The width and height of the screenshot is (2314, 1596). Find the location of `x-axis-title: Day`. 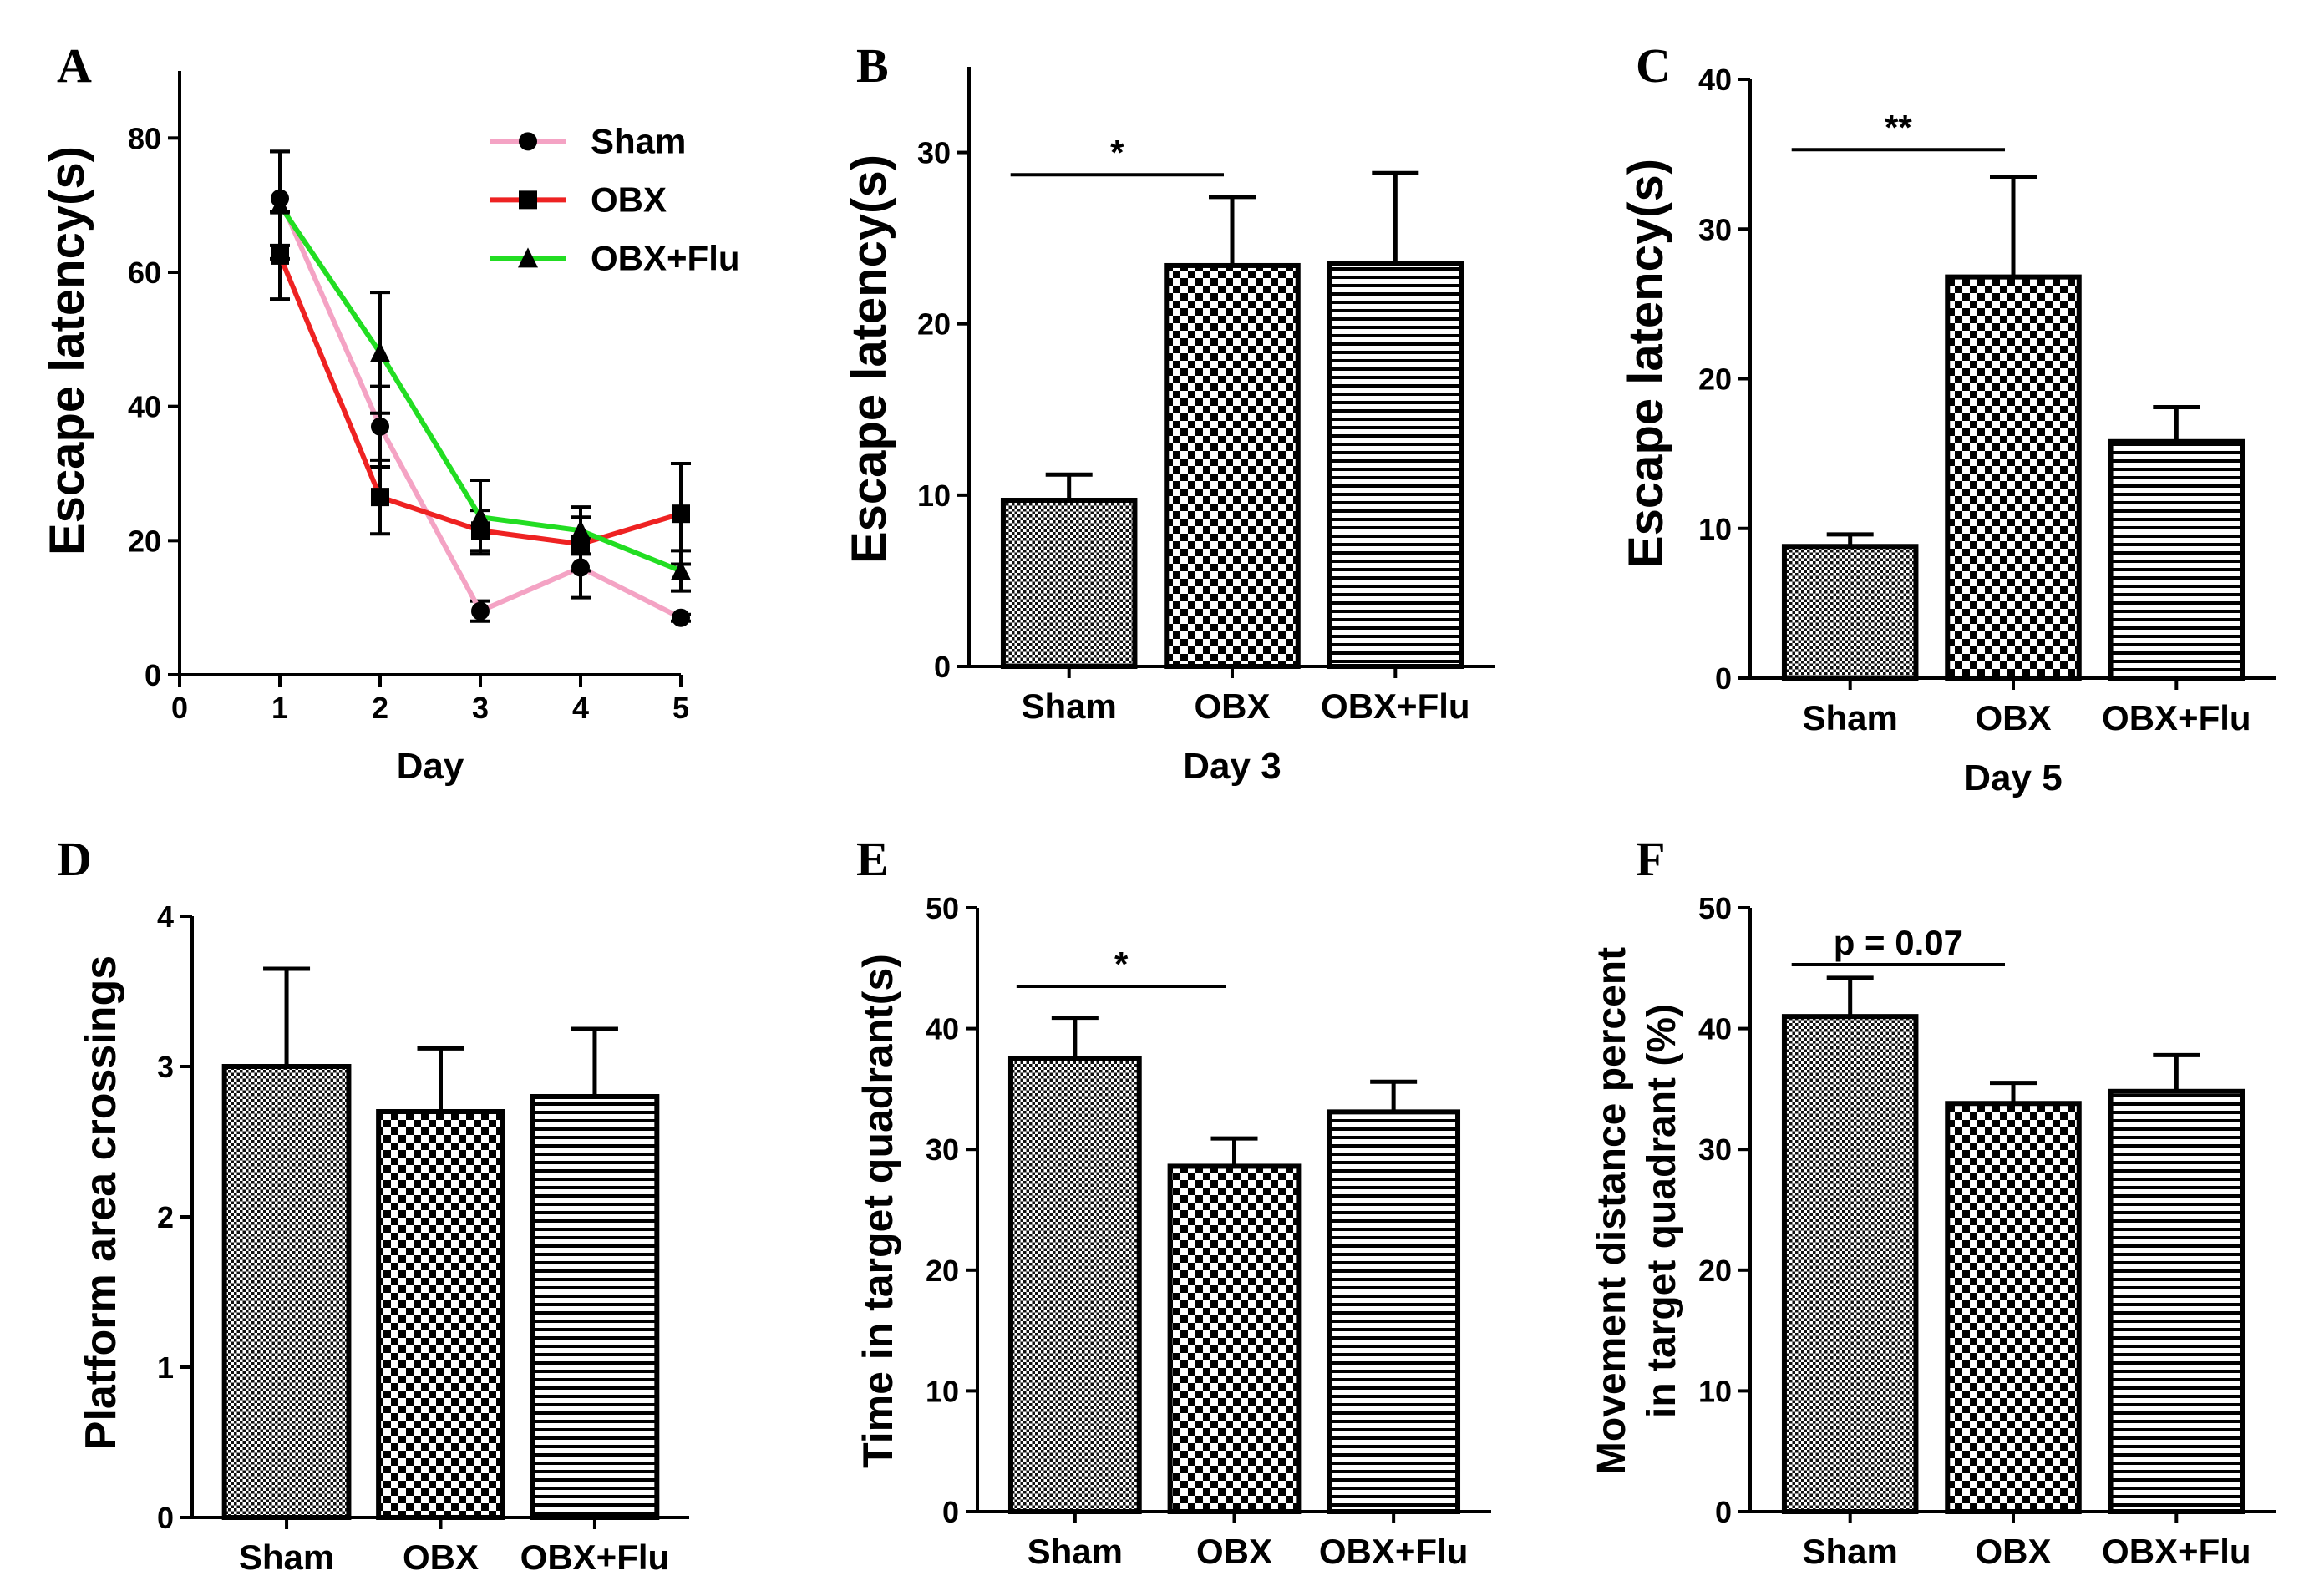

x-axis-title: Day is located at coordinates (430, 767).